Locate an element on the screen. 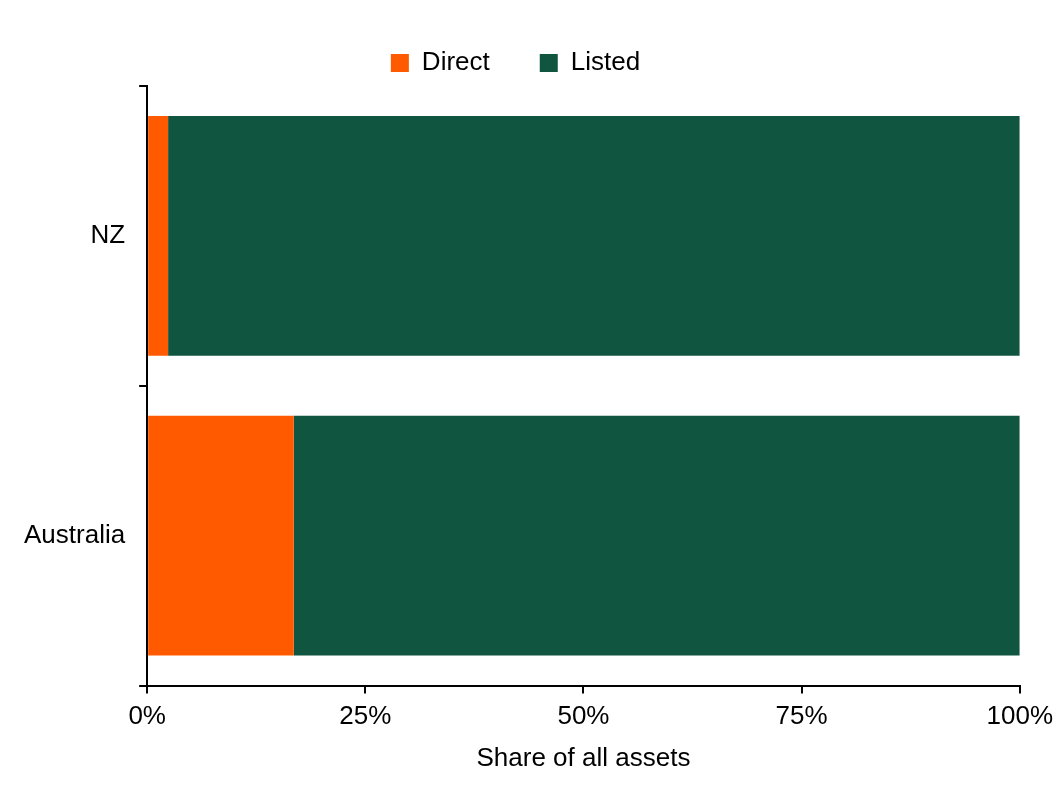 The height and width of the screenshot is (788, 1061). legend-label: Listed is located at coordinates (605, 61).